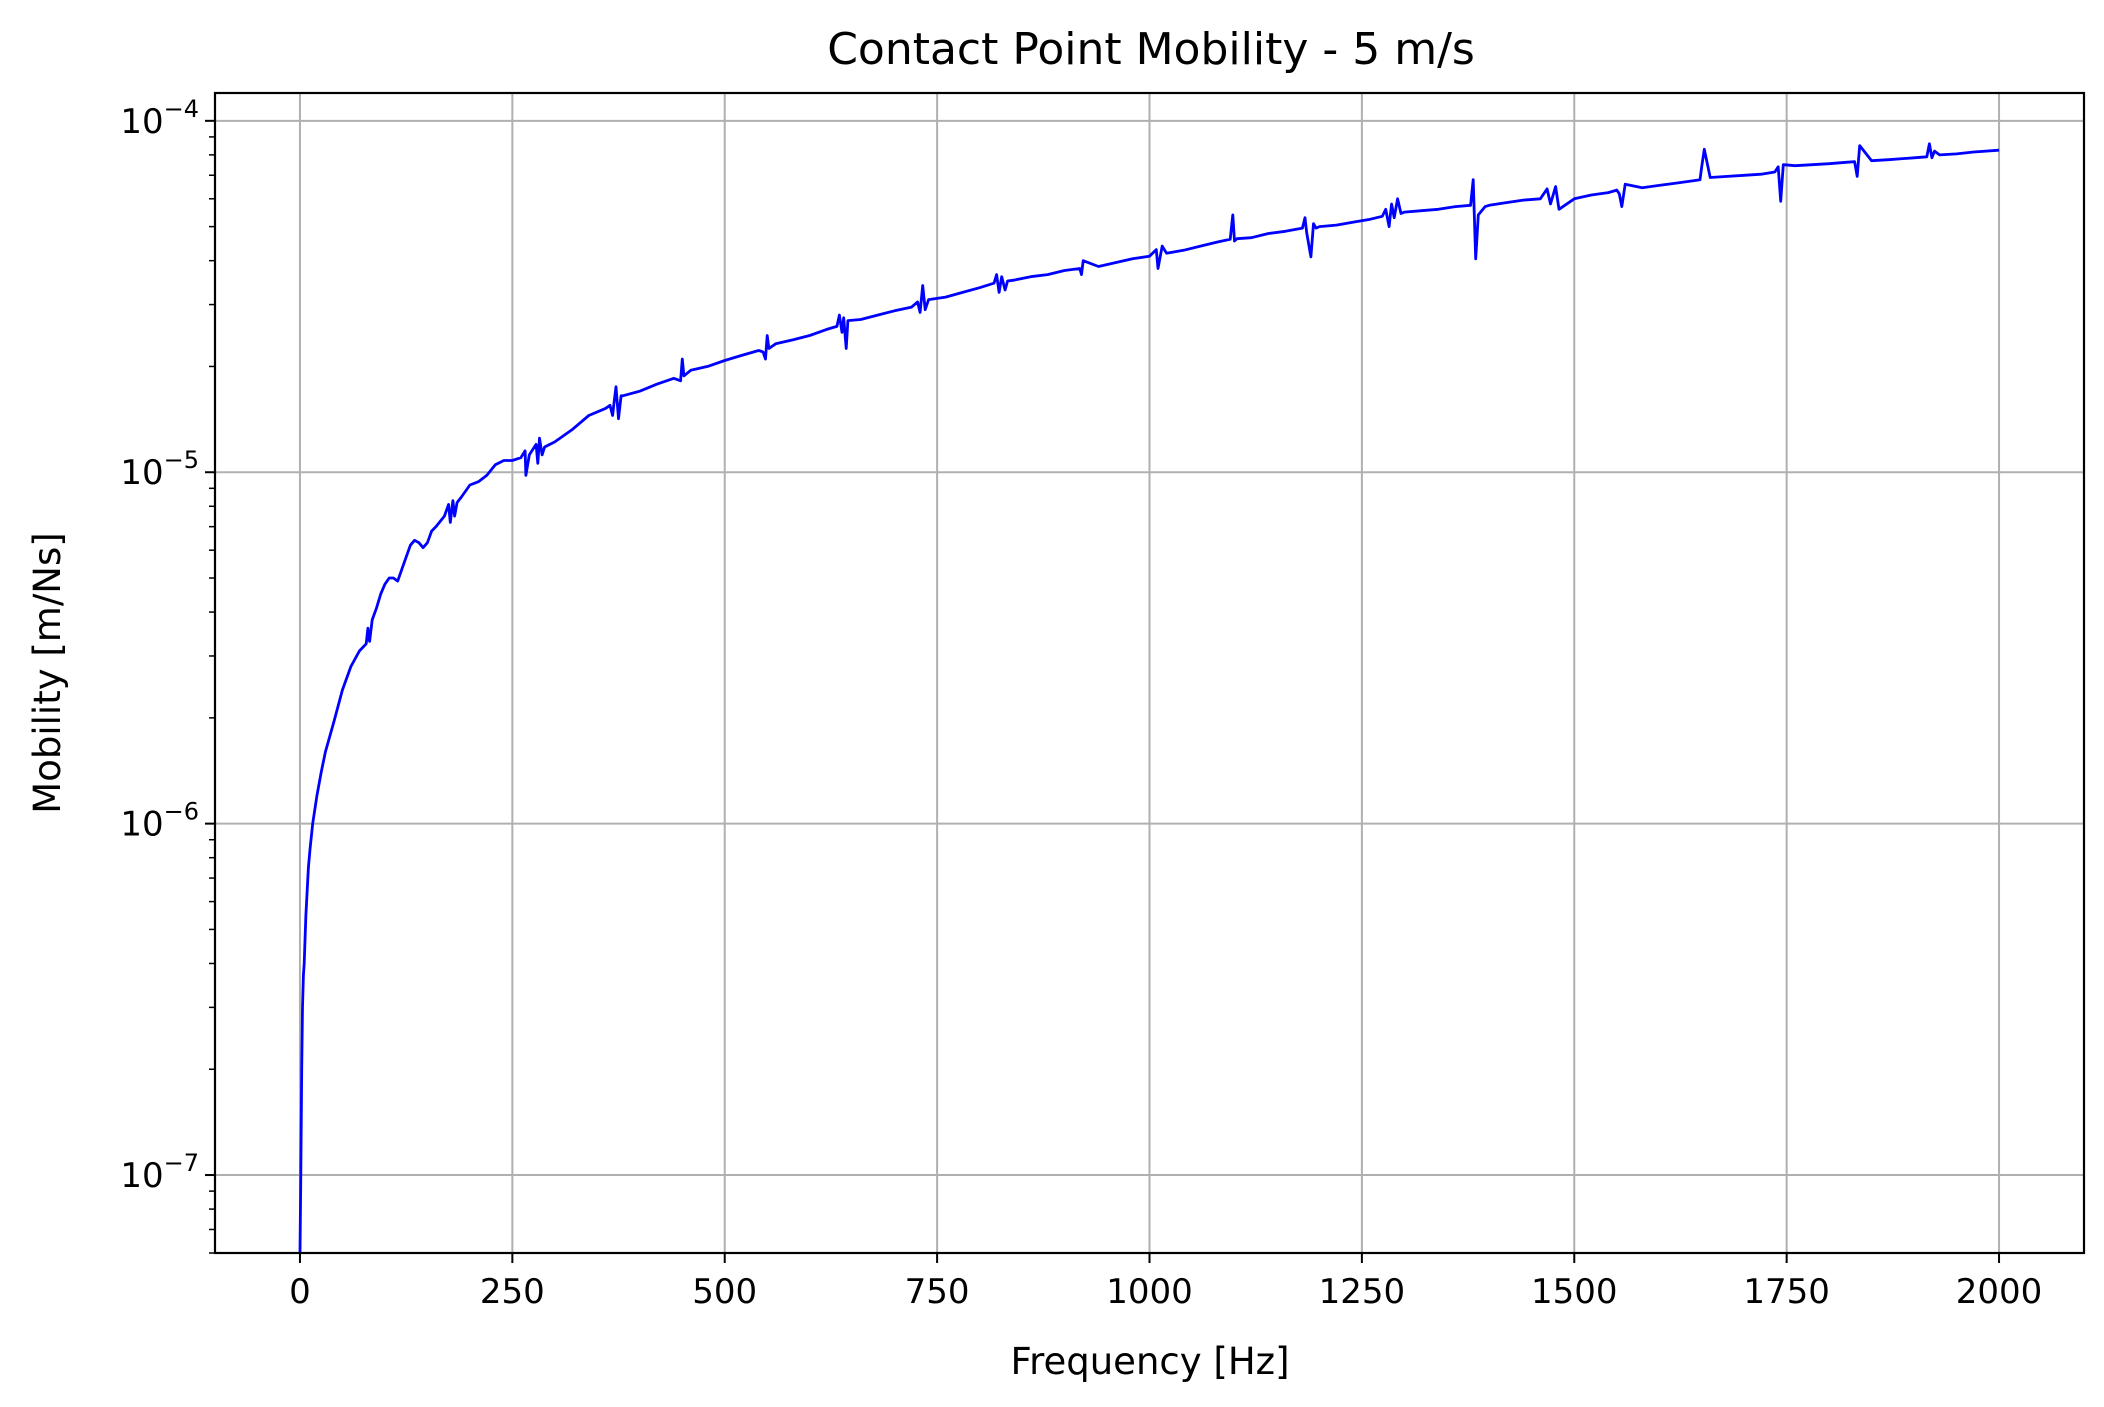 This screenshot has height=1407, width=2104. What do you see at coordinates (1786, 1292) in the screenshot?
I see `x-tick-label: 1750` at bounding box center [1786, 1292].